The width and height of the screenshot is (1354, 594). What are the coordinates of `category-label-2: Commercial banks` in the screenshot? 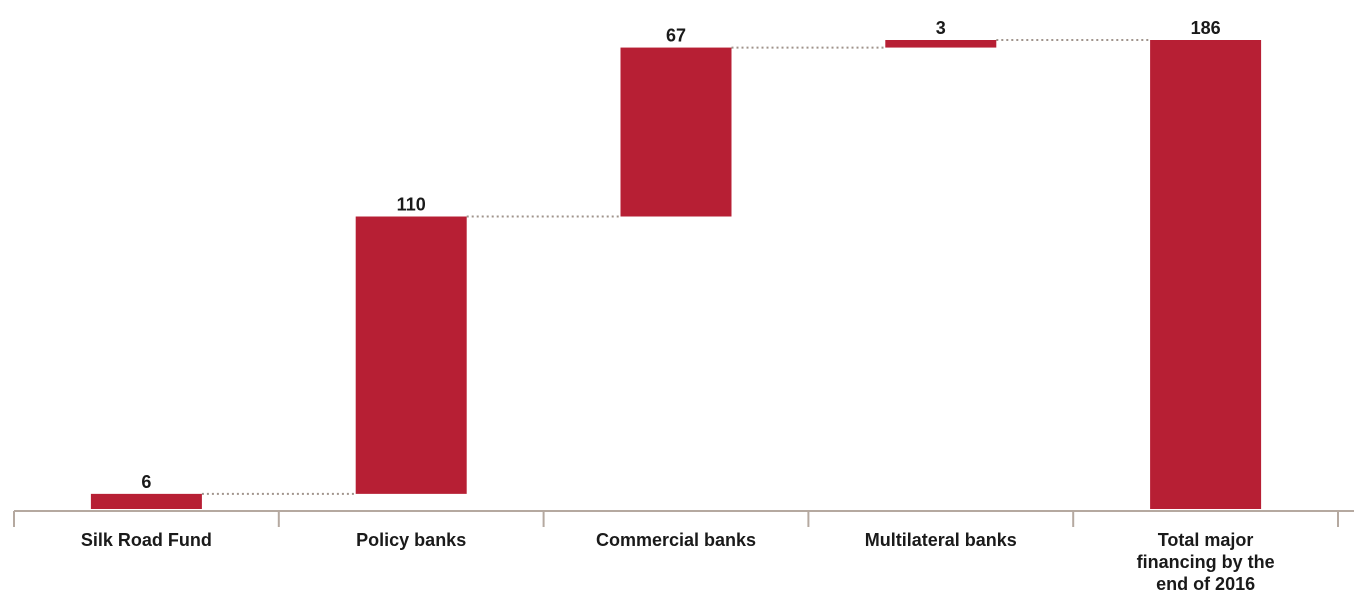 It's located at (676, 540).